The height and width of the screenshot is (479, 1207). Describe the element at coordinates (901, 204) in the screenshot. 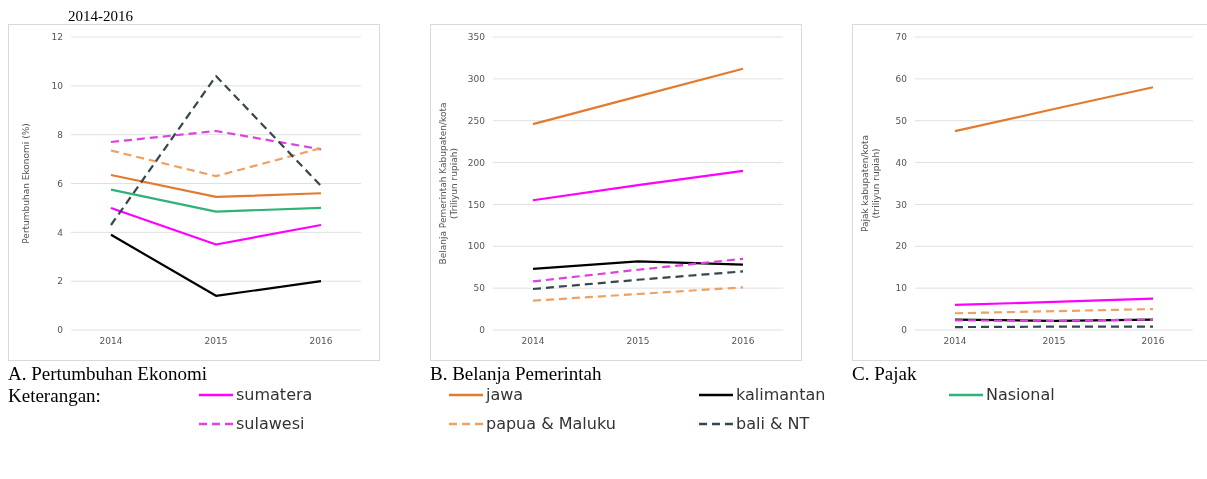

I see `y-tick-label: 30` at that location.